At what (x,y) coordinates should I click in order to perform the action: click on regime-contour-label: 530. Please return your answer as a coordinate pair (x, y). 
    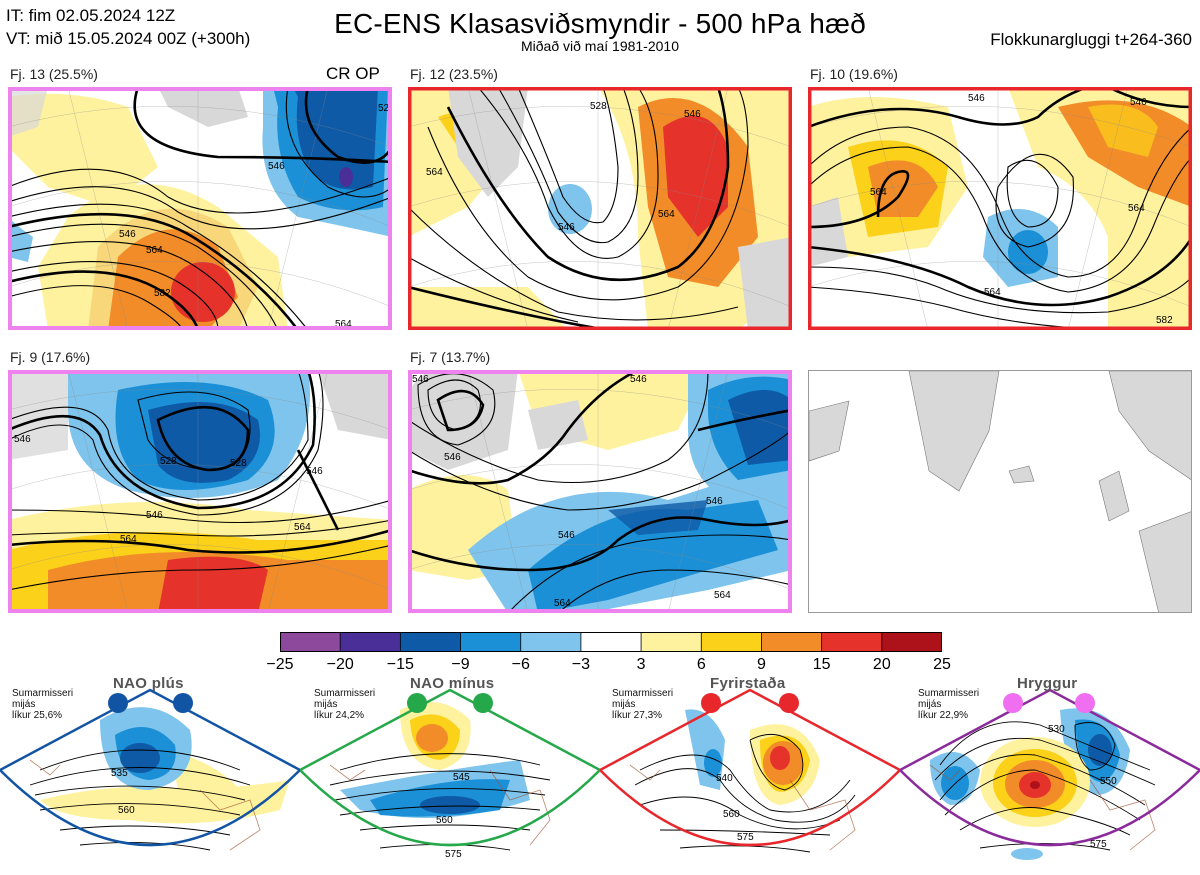
    Looking at the image, I should click on (1056, 729).